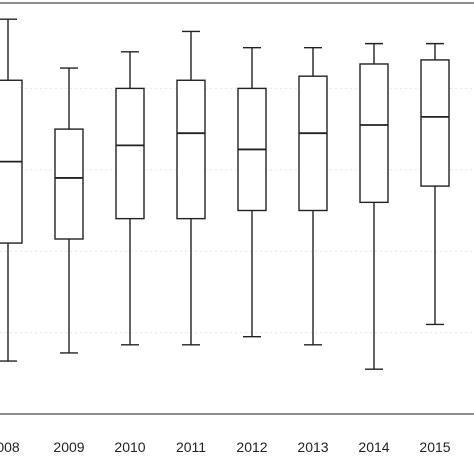  I want to click on x-tick-label-2013: 2013, so click(312, 447).